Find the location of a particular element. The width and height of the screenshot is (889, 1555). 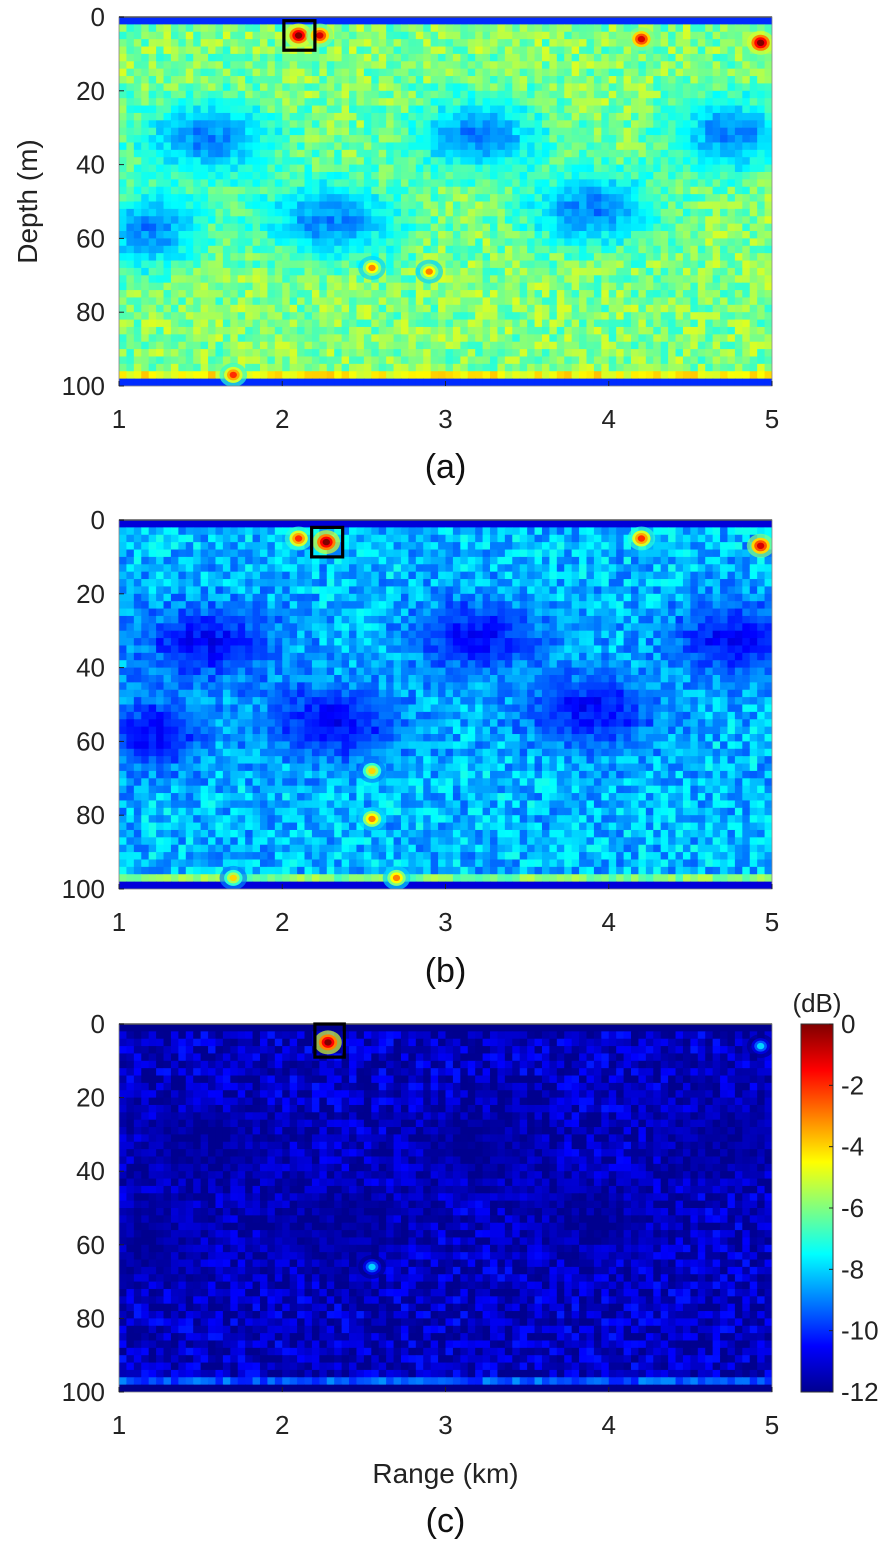

colorbar-tick-label: -4 is located at coordinates (852, 1147).